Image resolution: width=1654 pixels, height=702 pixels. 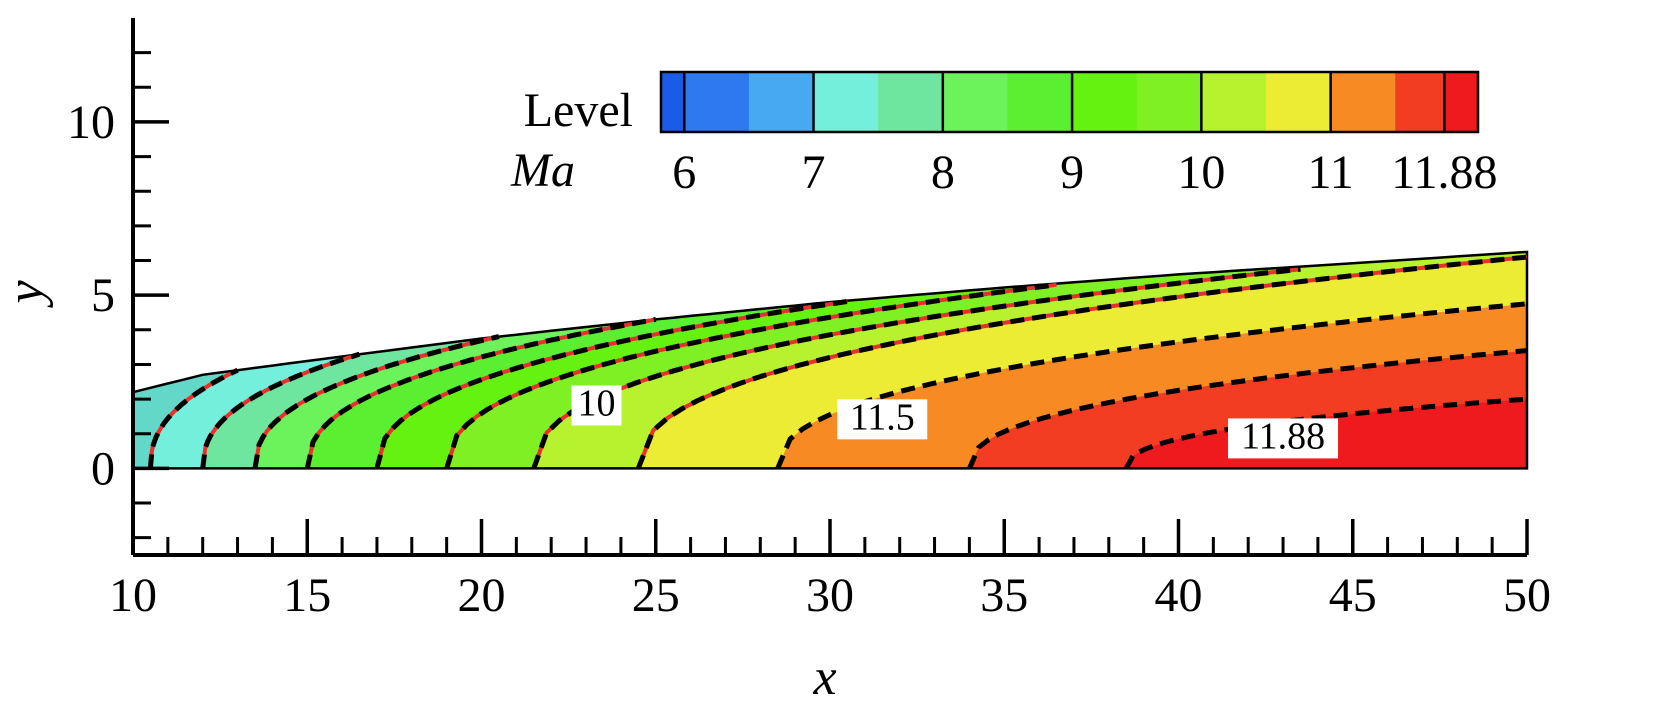 What do you see at coordinates (482, 595) in the screenshot?
I see `x-tick-label: 20` at bounding box center [482, 595].